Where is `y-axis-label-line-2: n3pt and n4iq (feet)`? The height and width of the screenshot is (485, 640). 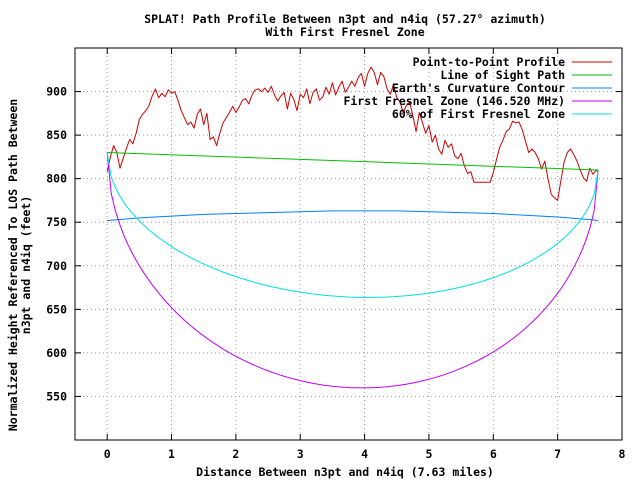 y-axis-label-line-2: n3pt and n4iq (feet) is located at coordinates (26, 265).